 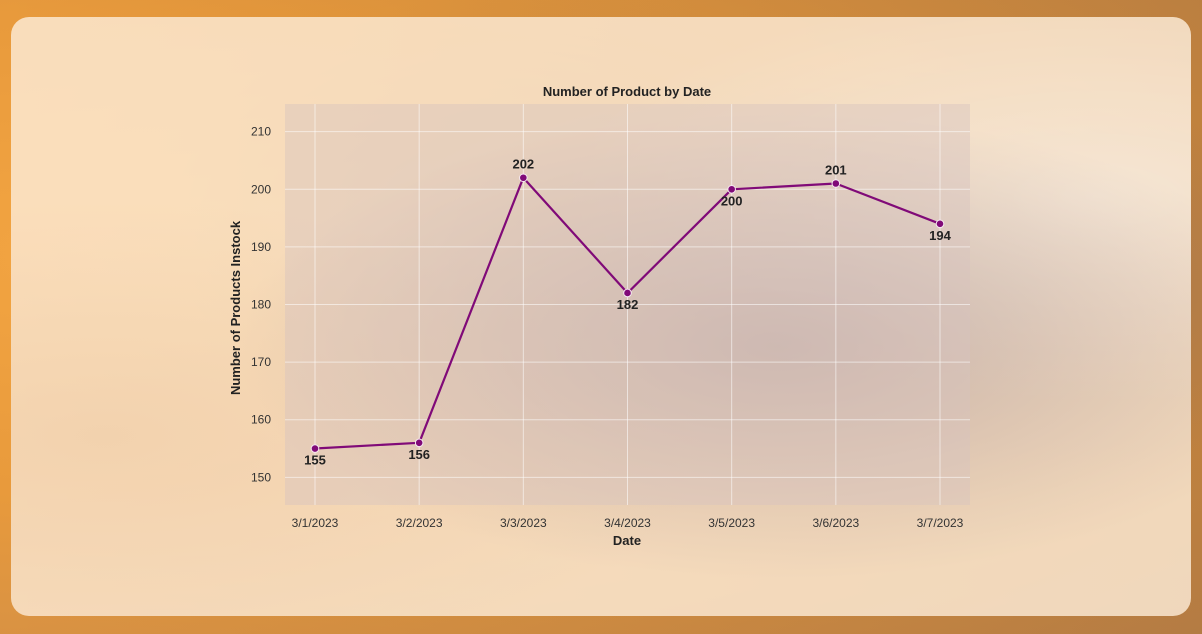 I want to click on y-tick-label: 200, so click(x=261, y=189).